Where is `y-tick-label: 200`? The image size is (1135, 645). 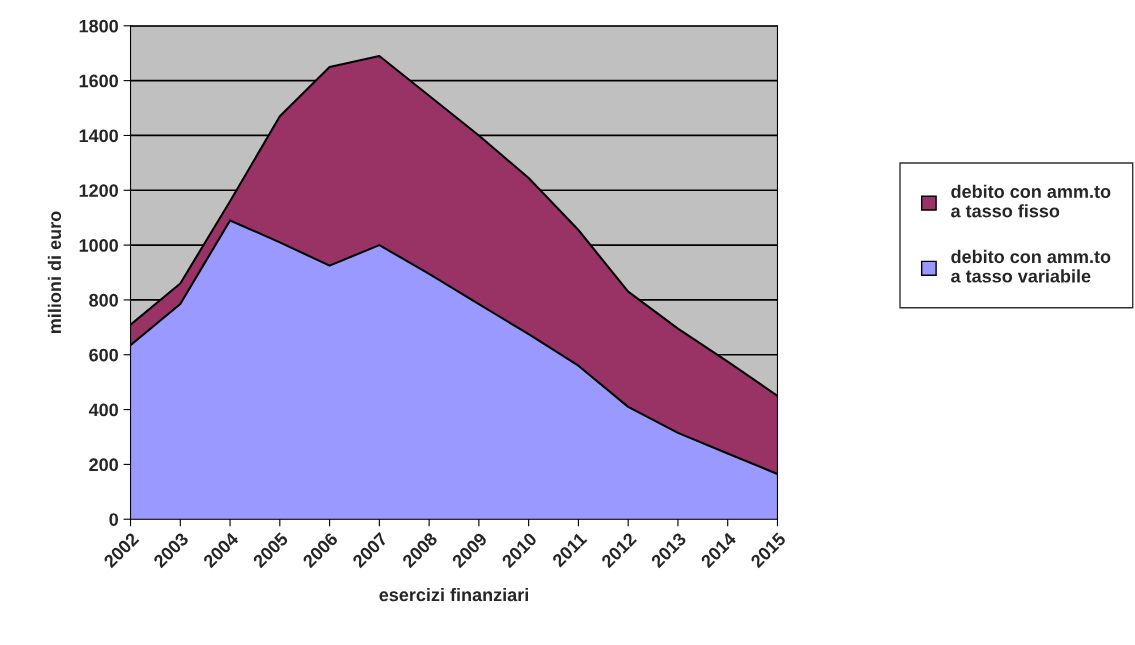
y-tick-label: 200 is located at coordinates (103, 465).